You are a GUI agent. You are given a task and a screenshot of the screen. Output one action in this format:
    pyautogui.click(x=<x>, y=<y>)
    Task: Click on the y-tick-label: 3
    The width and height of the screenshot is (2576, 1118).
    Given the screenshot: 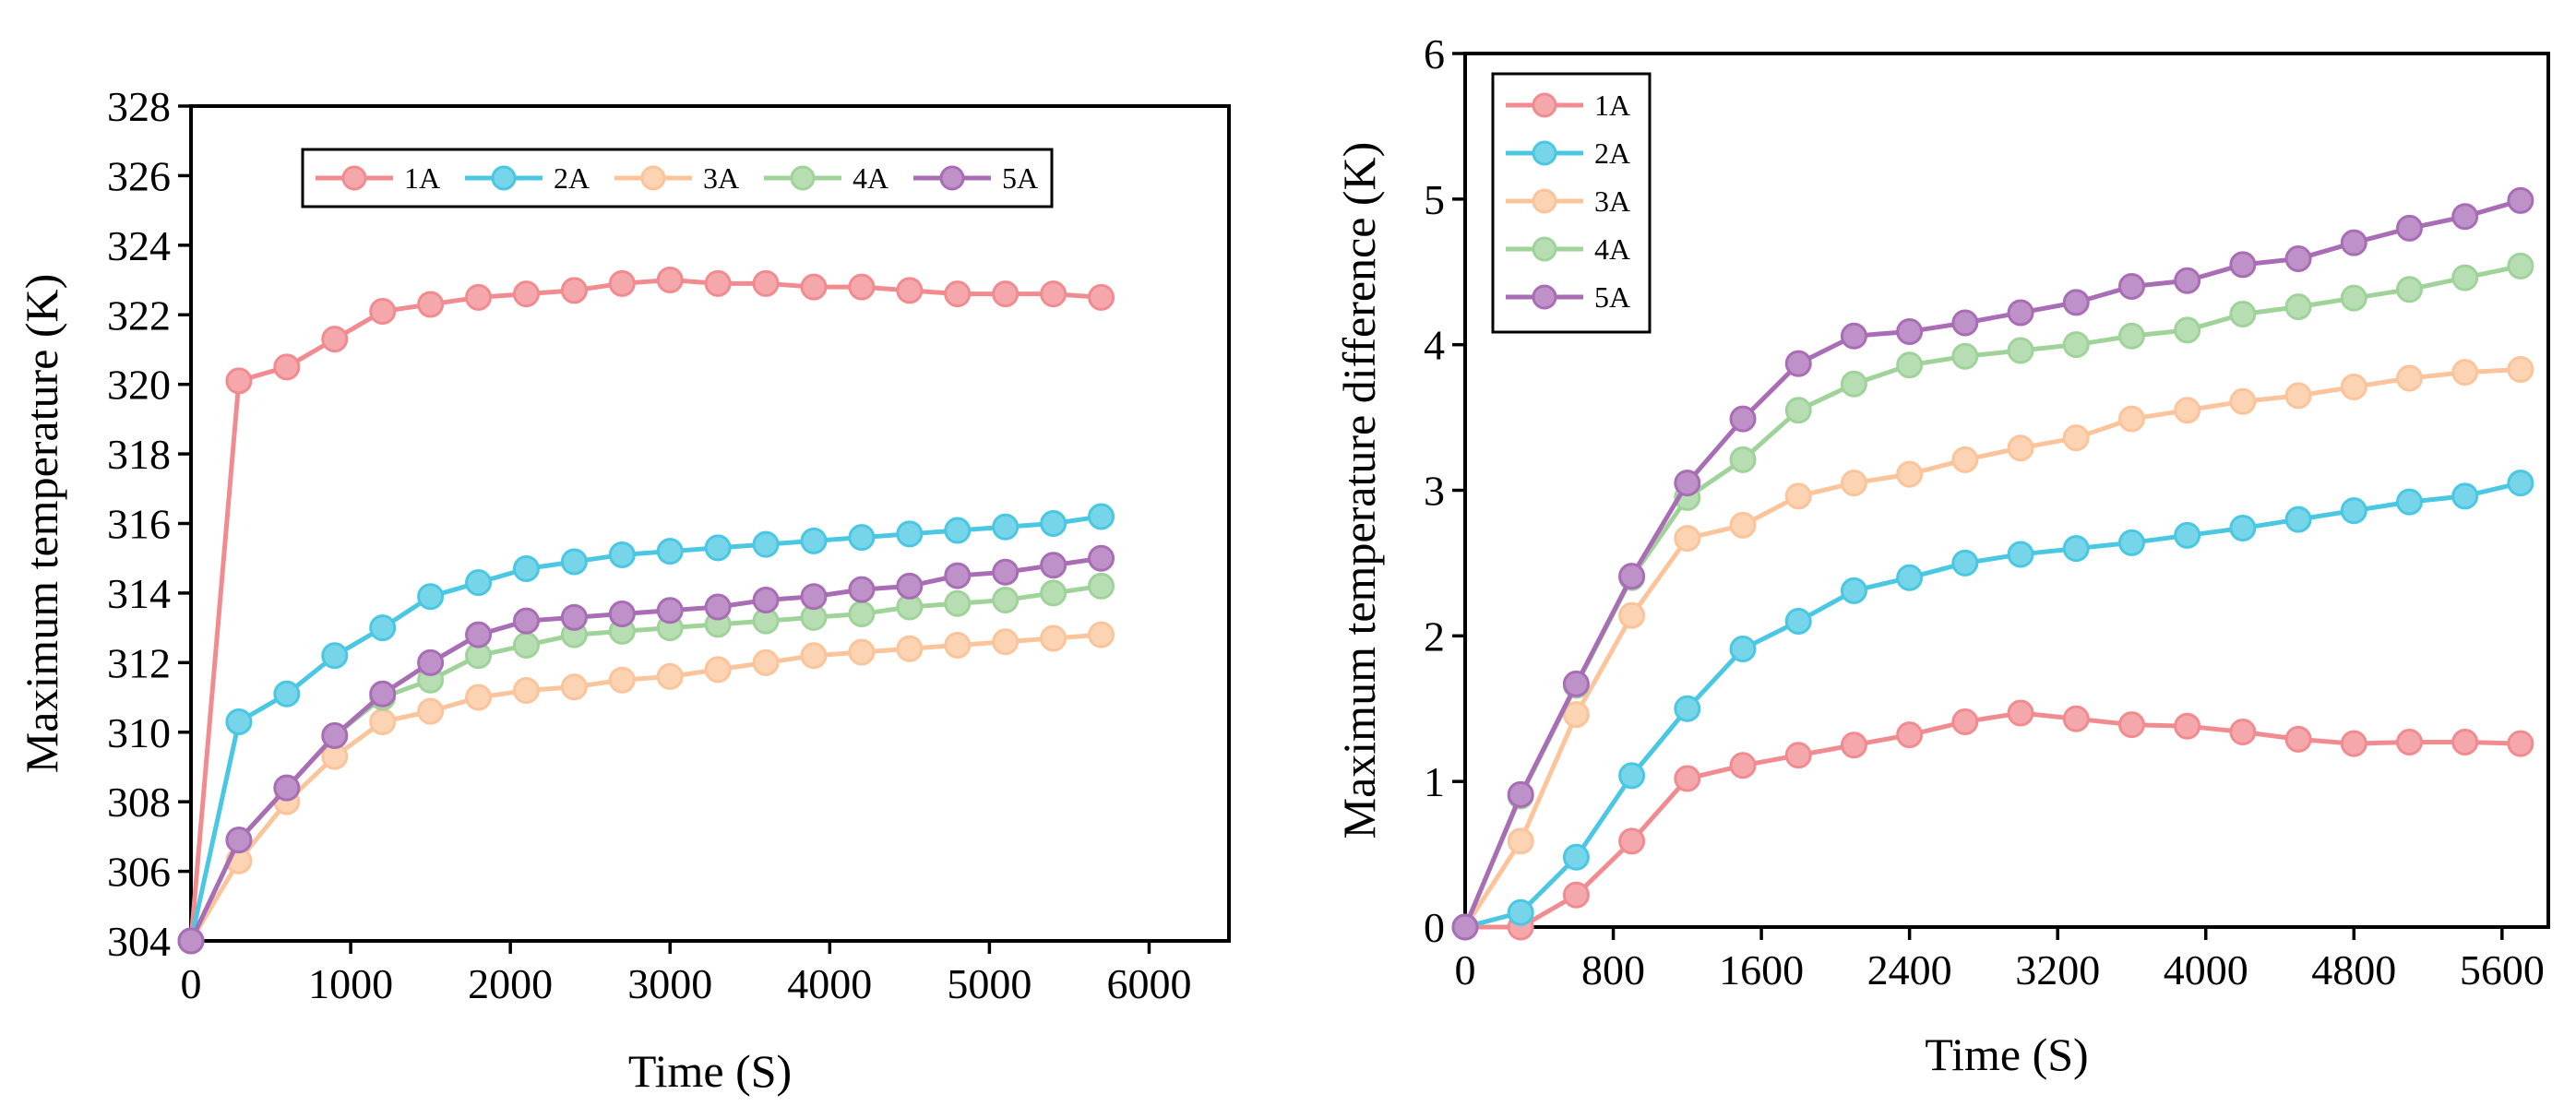 What is the action you would take?
    pyautogui.click(x=1434, y=491)
    